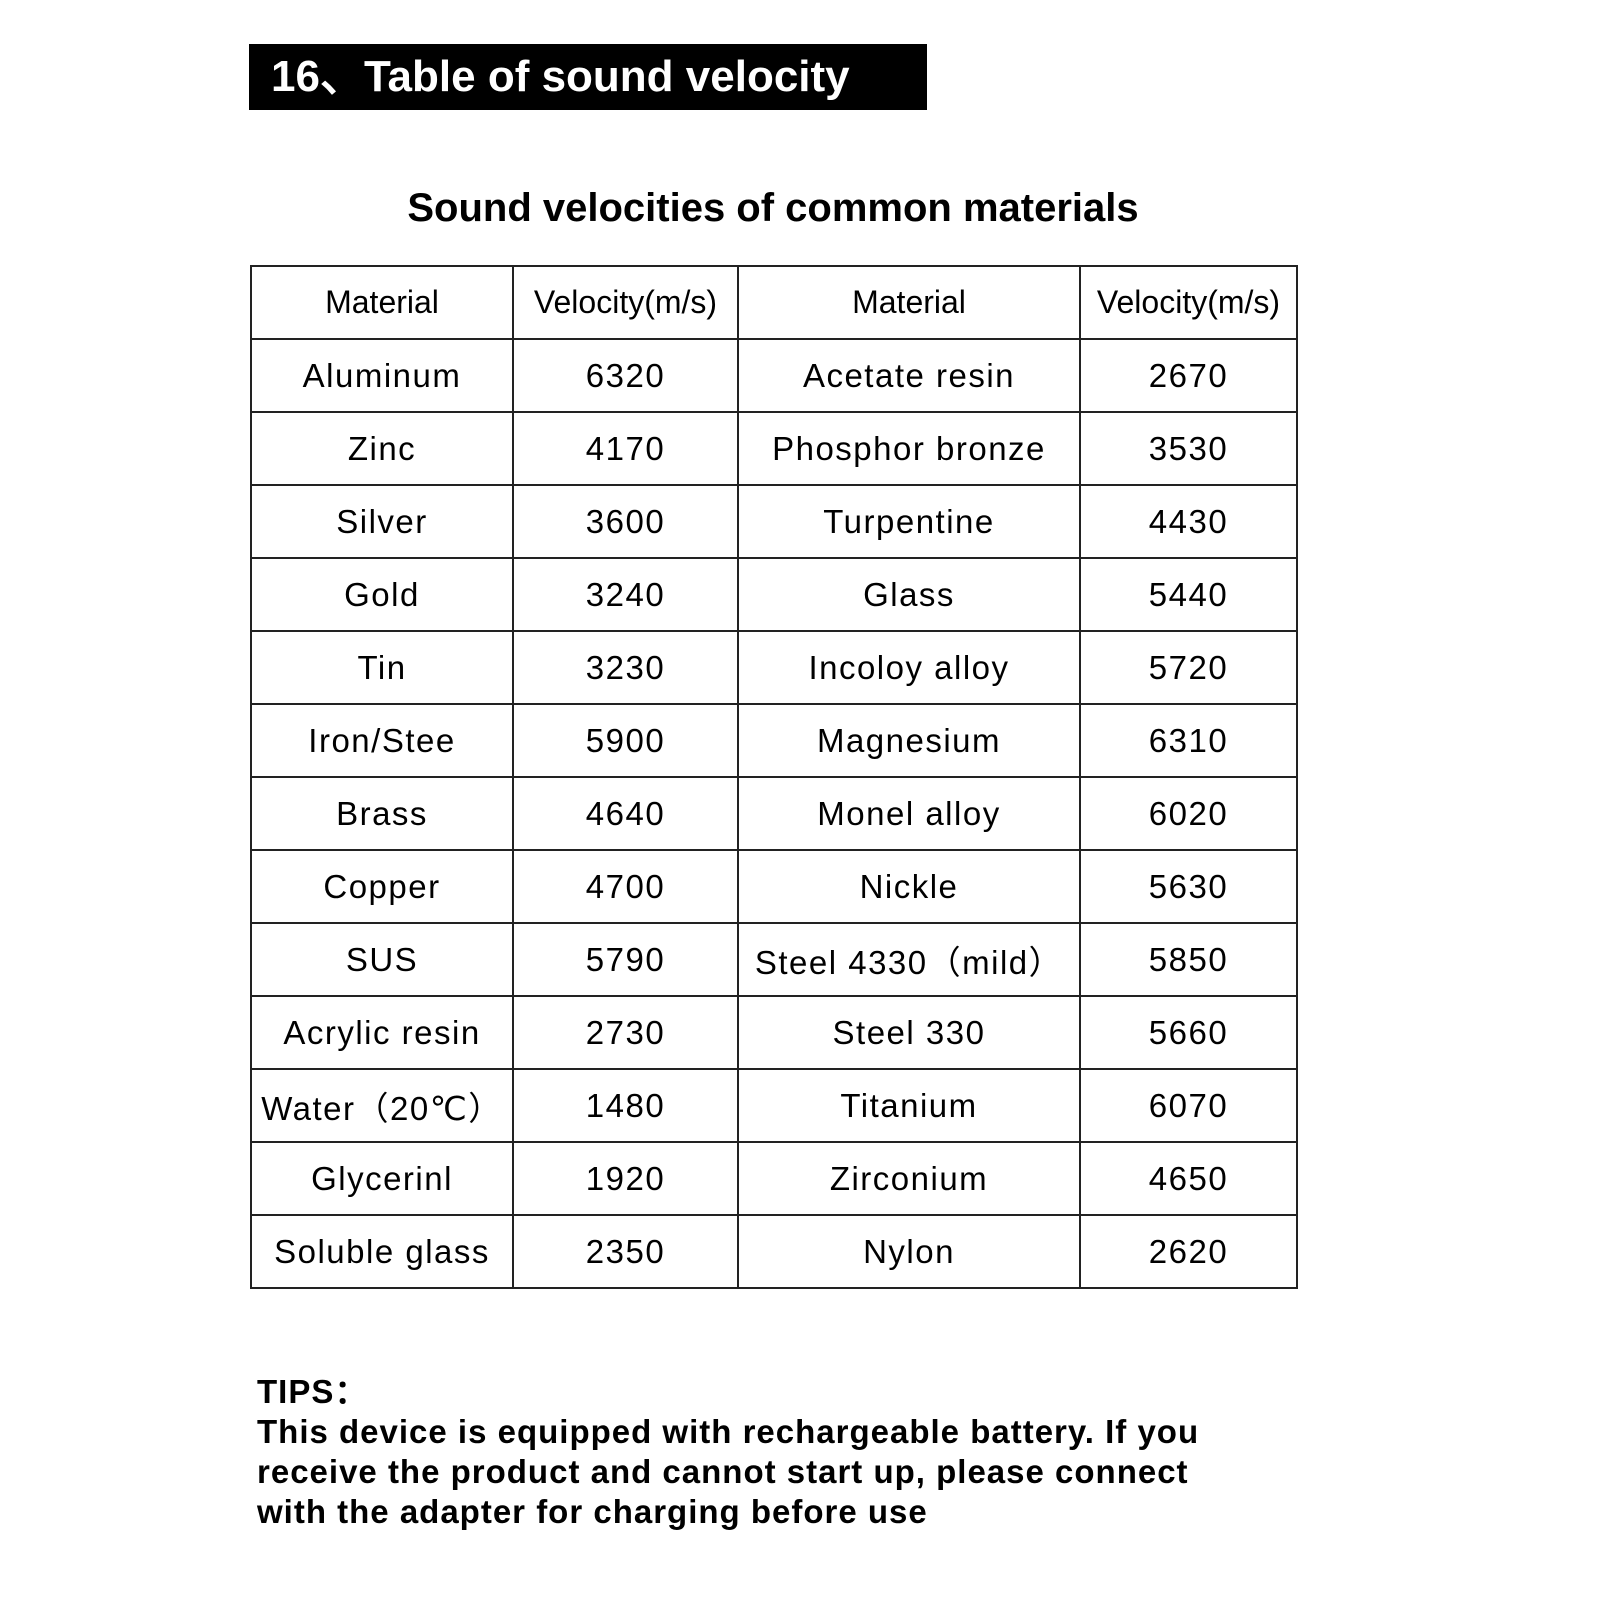  What do you see at coordinates (1188, 740) in the screenshot?
I see `velocity-cell: 6310` at bounding box center [1188, 740].